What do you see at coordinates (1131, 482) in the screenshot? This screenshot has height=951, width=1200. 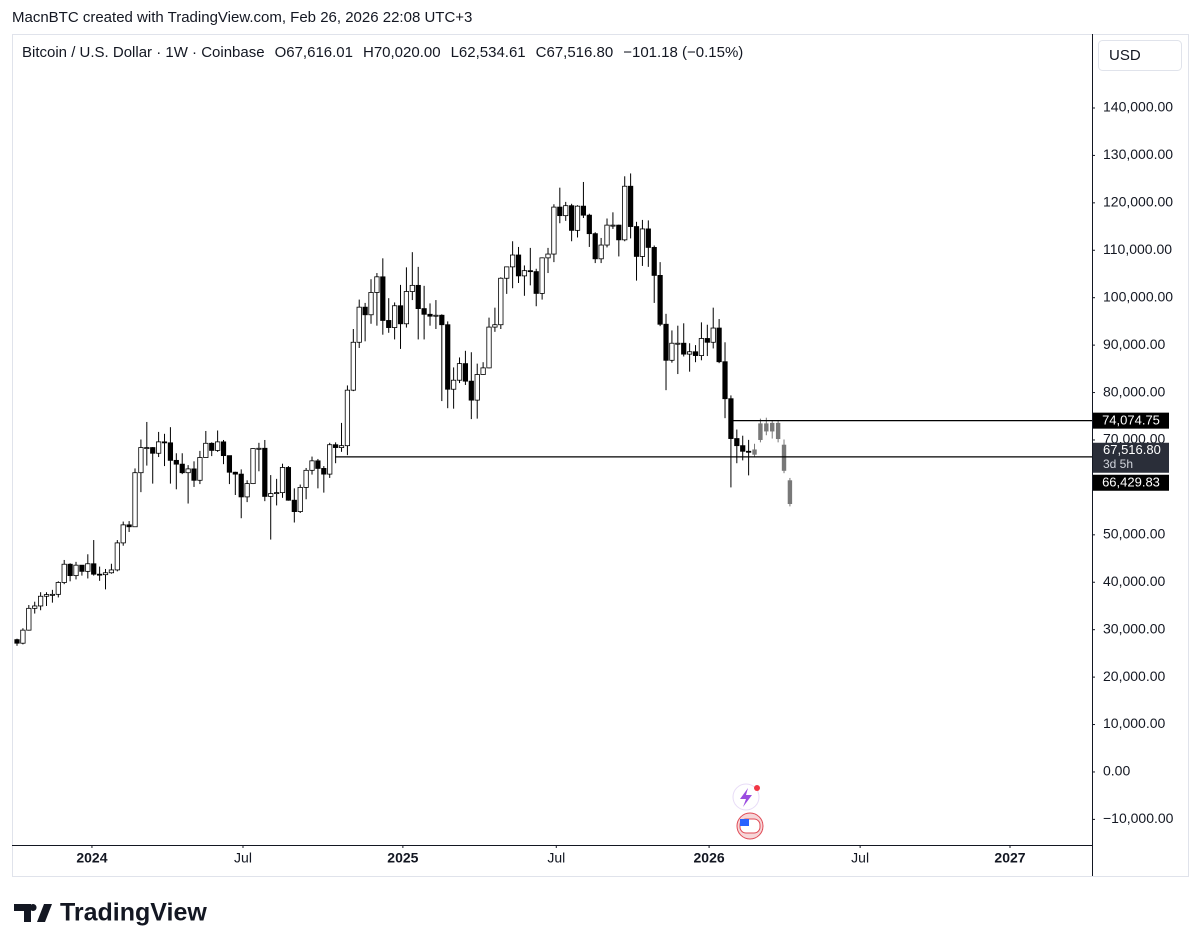 I see `price-label: 66,429.83` at bounding box center [1131, 482].